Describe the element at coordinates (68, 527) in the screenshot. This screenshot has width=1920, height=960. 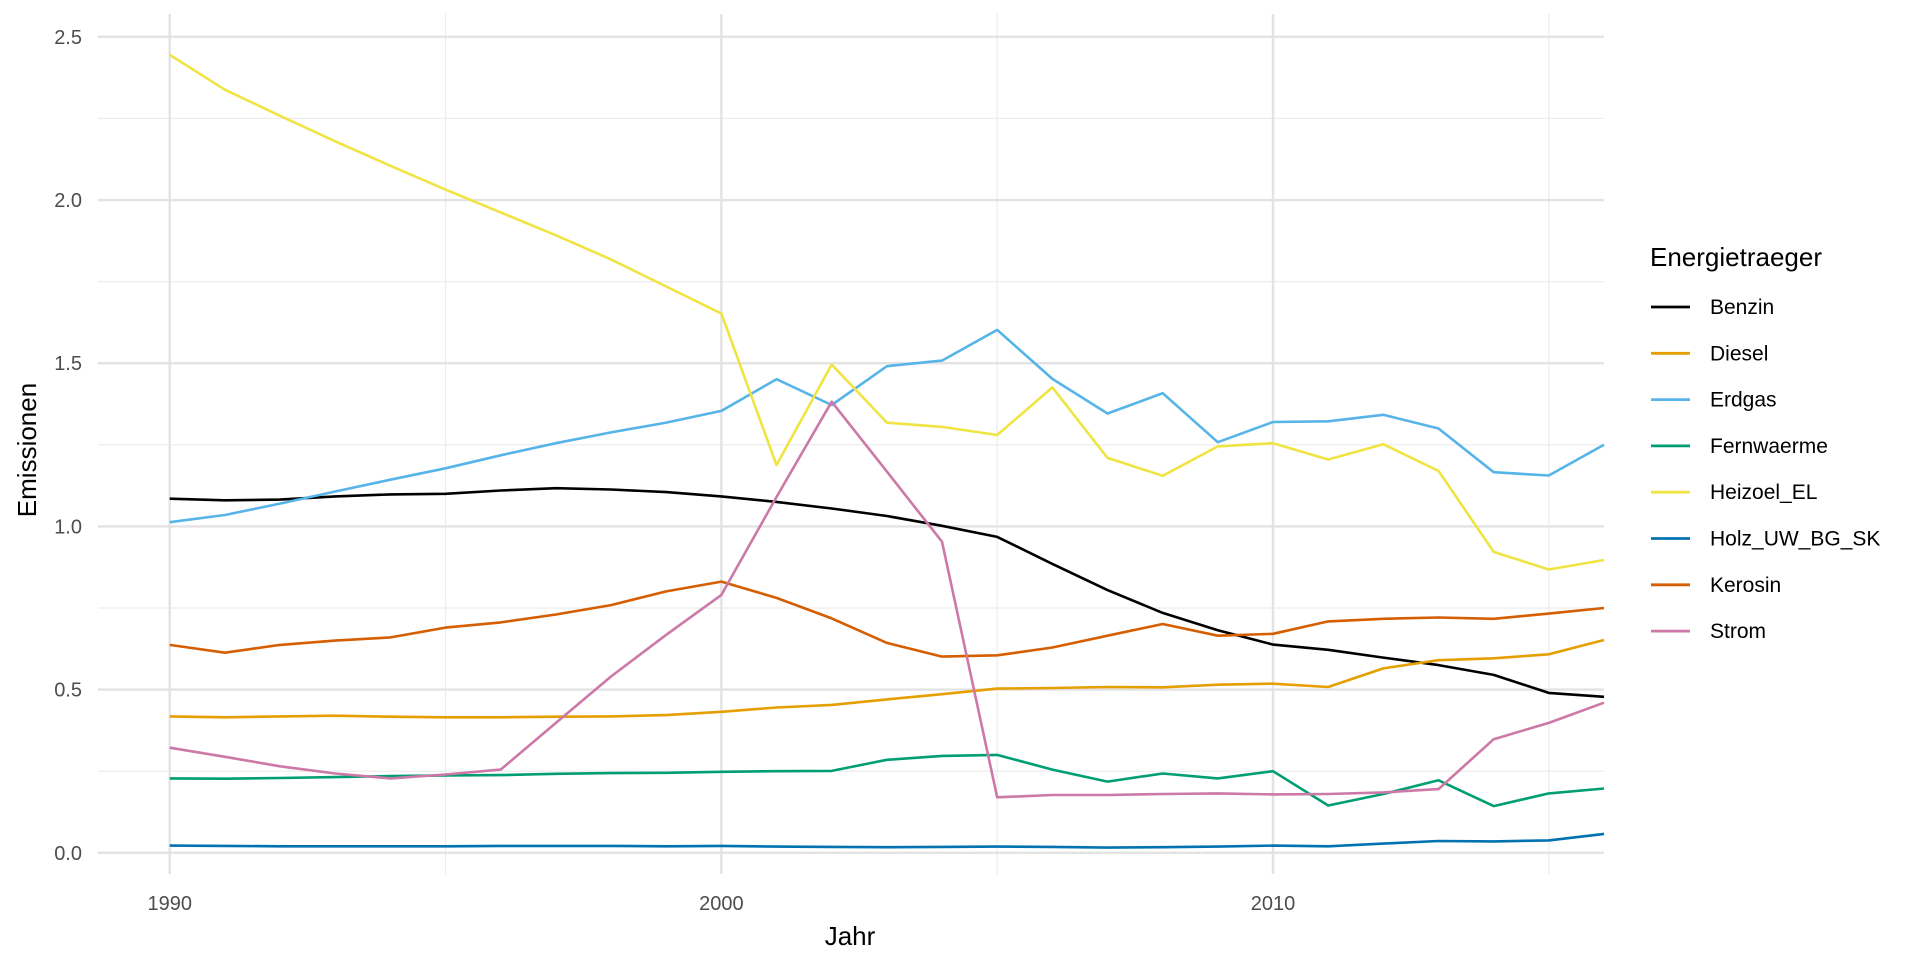
I see `y-tick-label: 1.0` at that location.